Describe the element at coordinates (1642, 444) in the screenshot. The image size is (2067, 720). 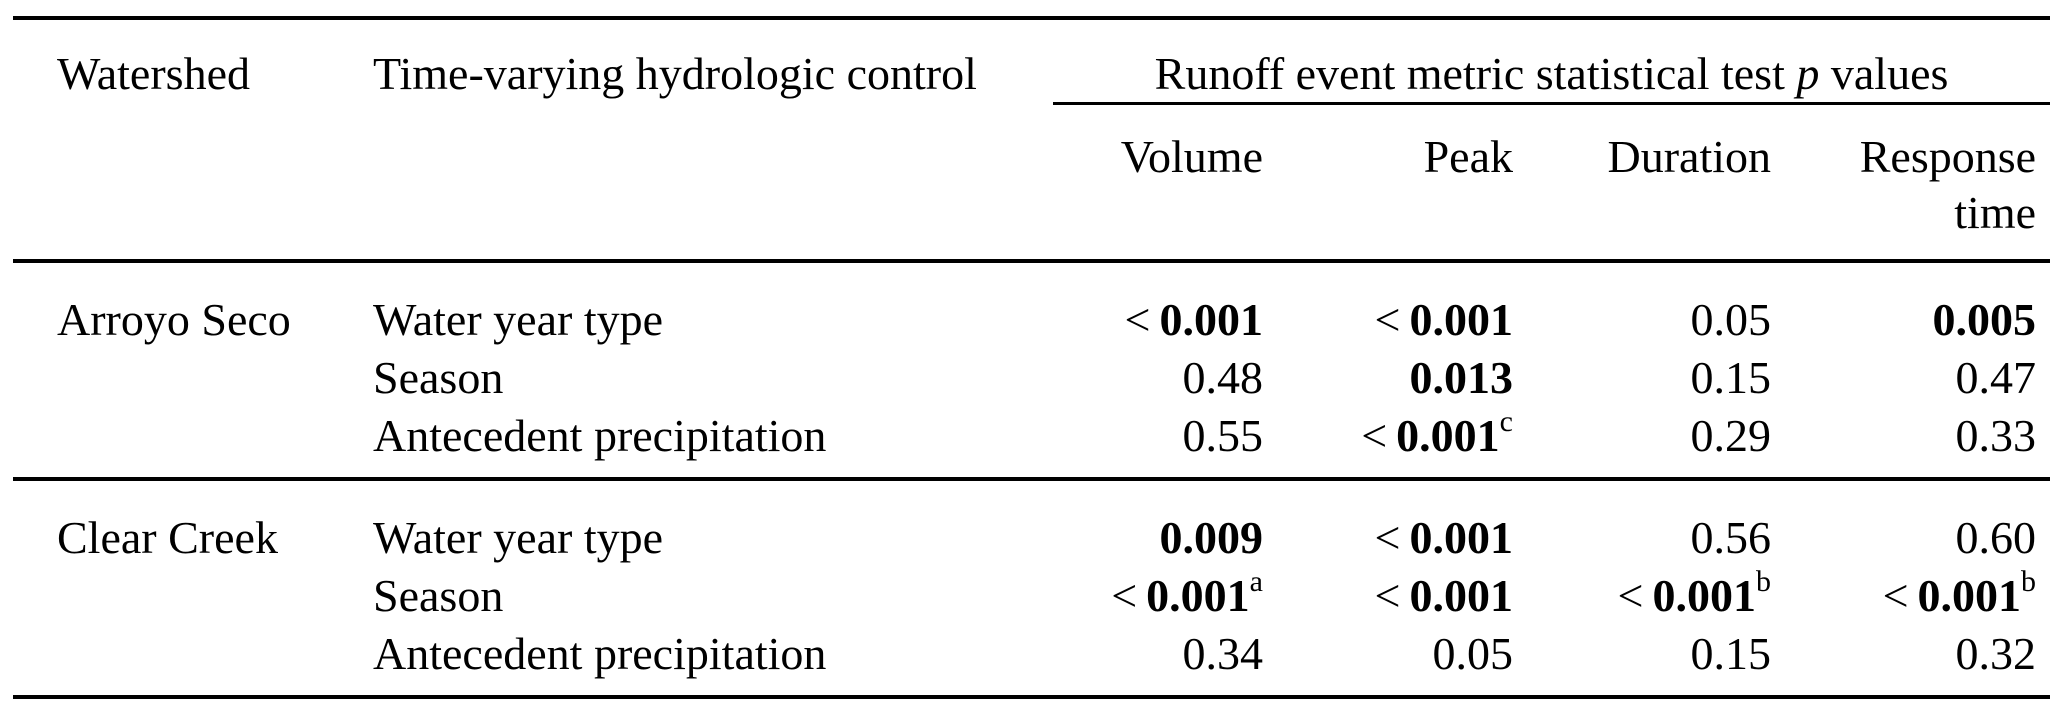
I see `p-value-cell: 0.29` at that location.